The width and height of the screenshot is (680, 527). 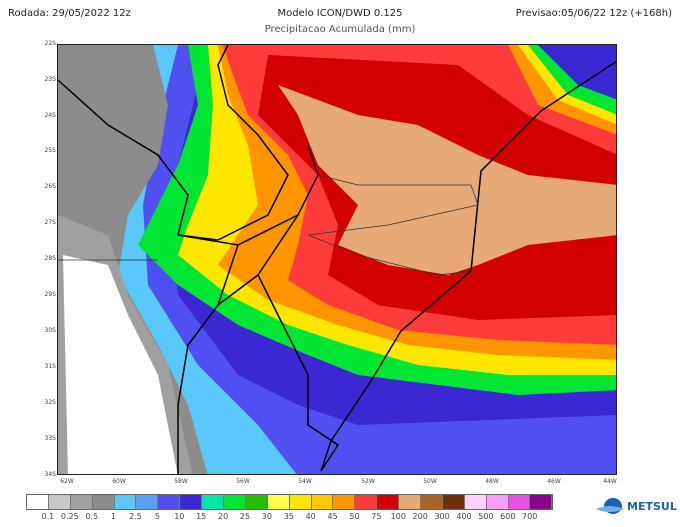 What do you see at coordinates (50, 186) in the screenshot?
I see `lat-label: 26S` at bounding box center [50, 186].